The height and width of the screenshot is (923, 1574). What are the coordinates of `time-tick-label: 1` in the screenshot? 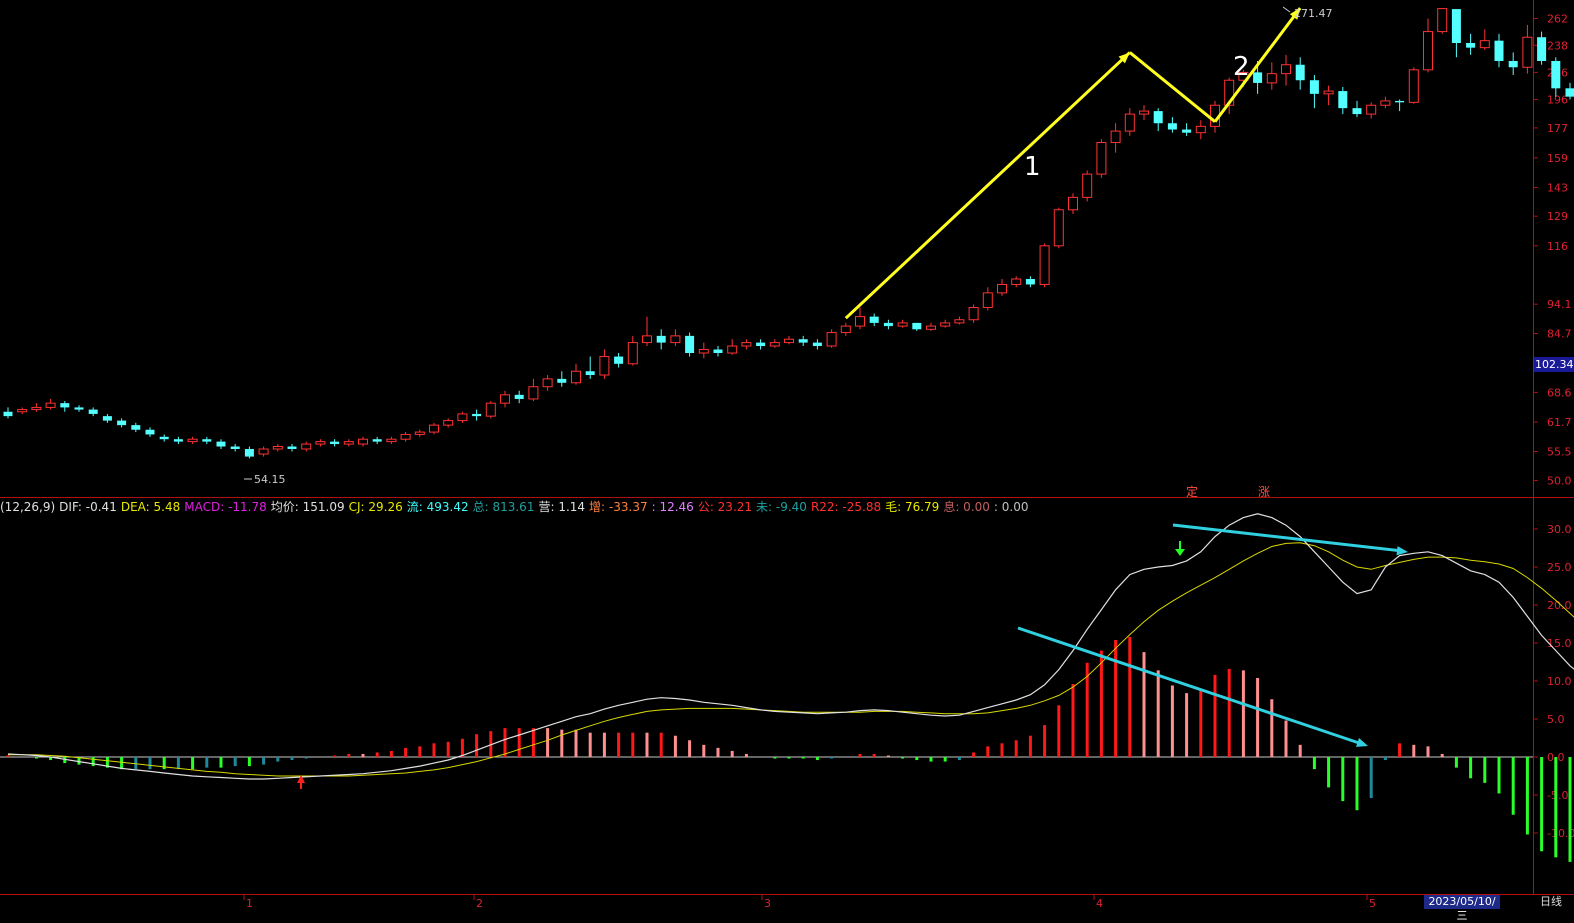 It's located at (249, 903).